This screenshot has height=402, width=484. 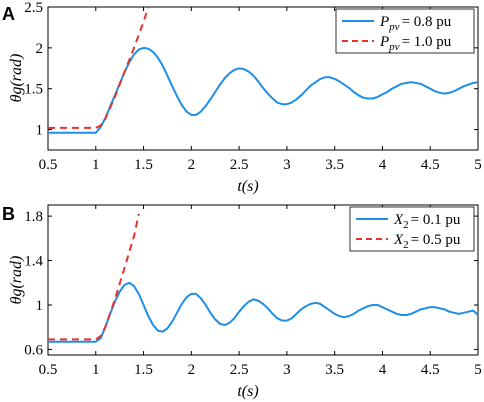 What do you see at coordinates (33, 217) in the screenshot?
I see `y-tick-label: 1.8` at bounding box center [33, 217].